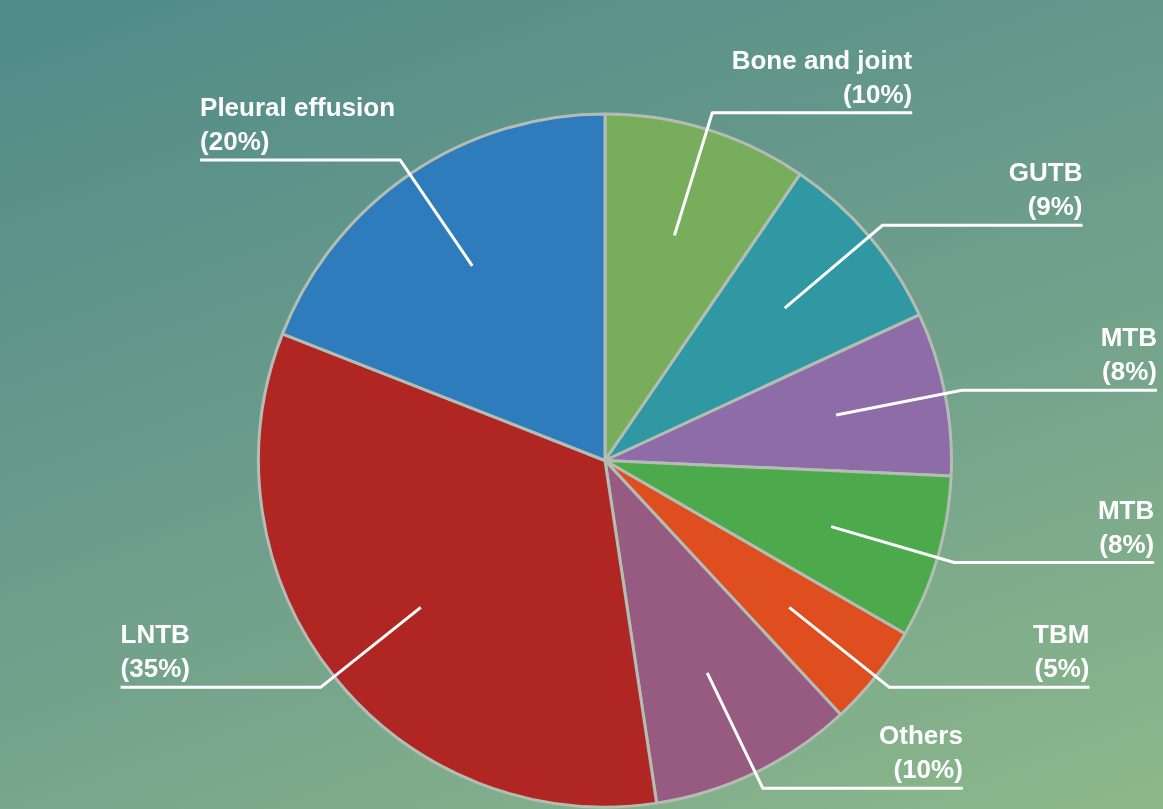 Image resolution: width=1163 pixels, height=809 pixels. Describe the element at coordinates (1062, 668) in the screenshot. I see `data-label: (5%)` at that location.